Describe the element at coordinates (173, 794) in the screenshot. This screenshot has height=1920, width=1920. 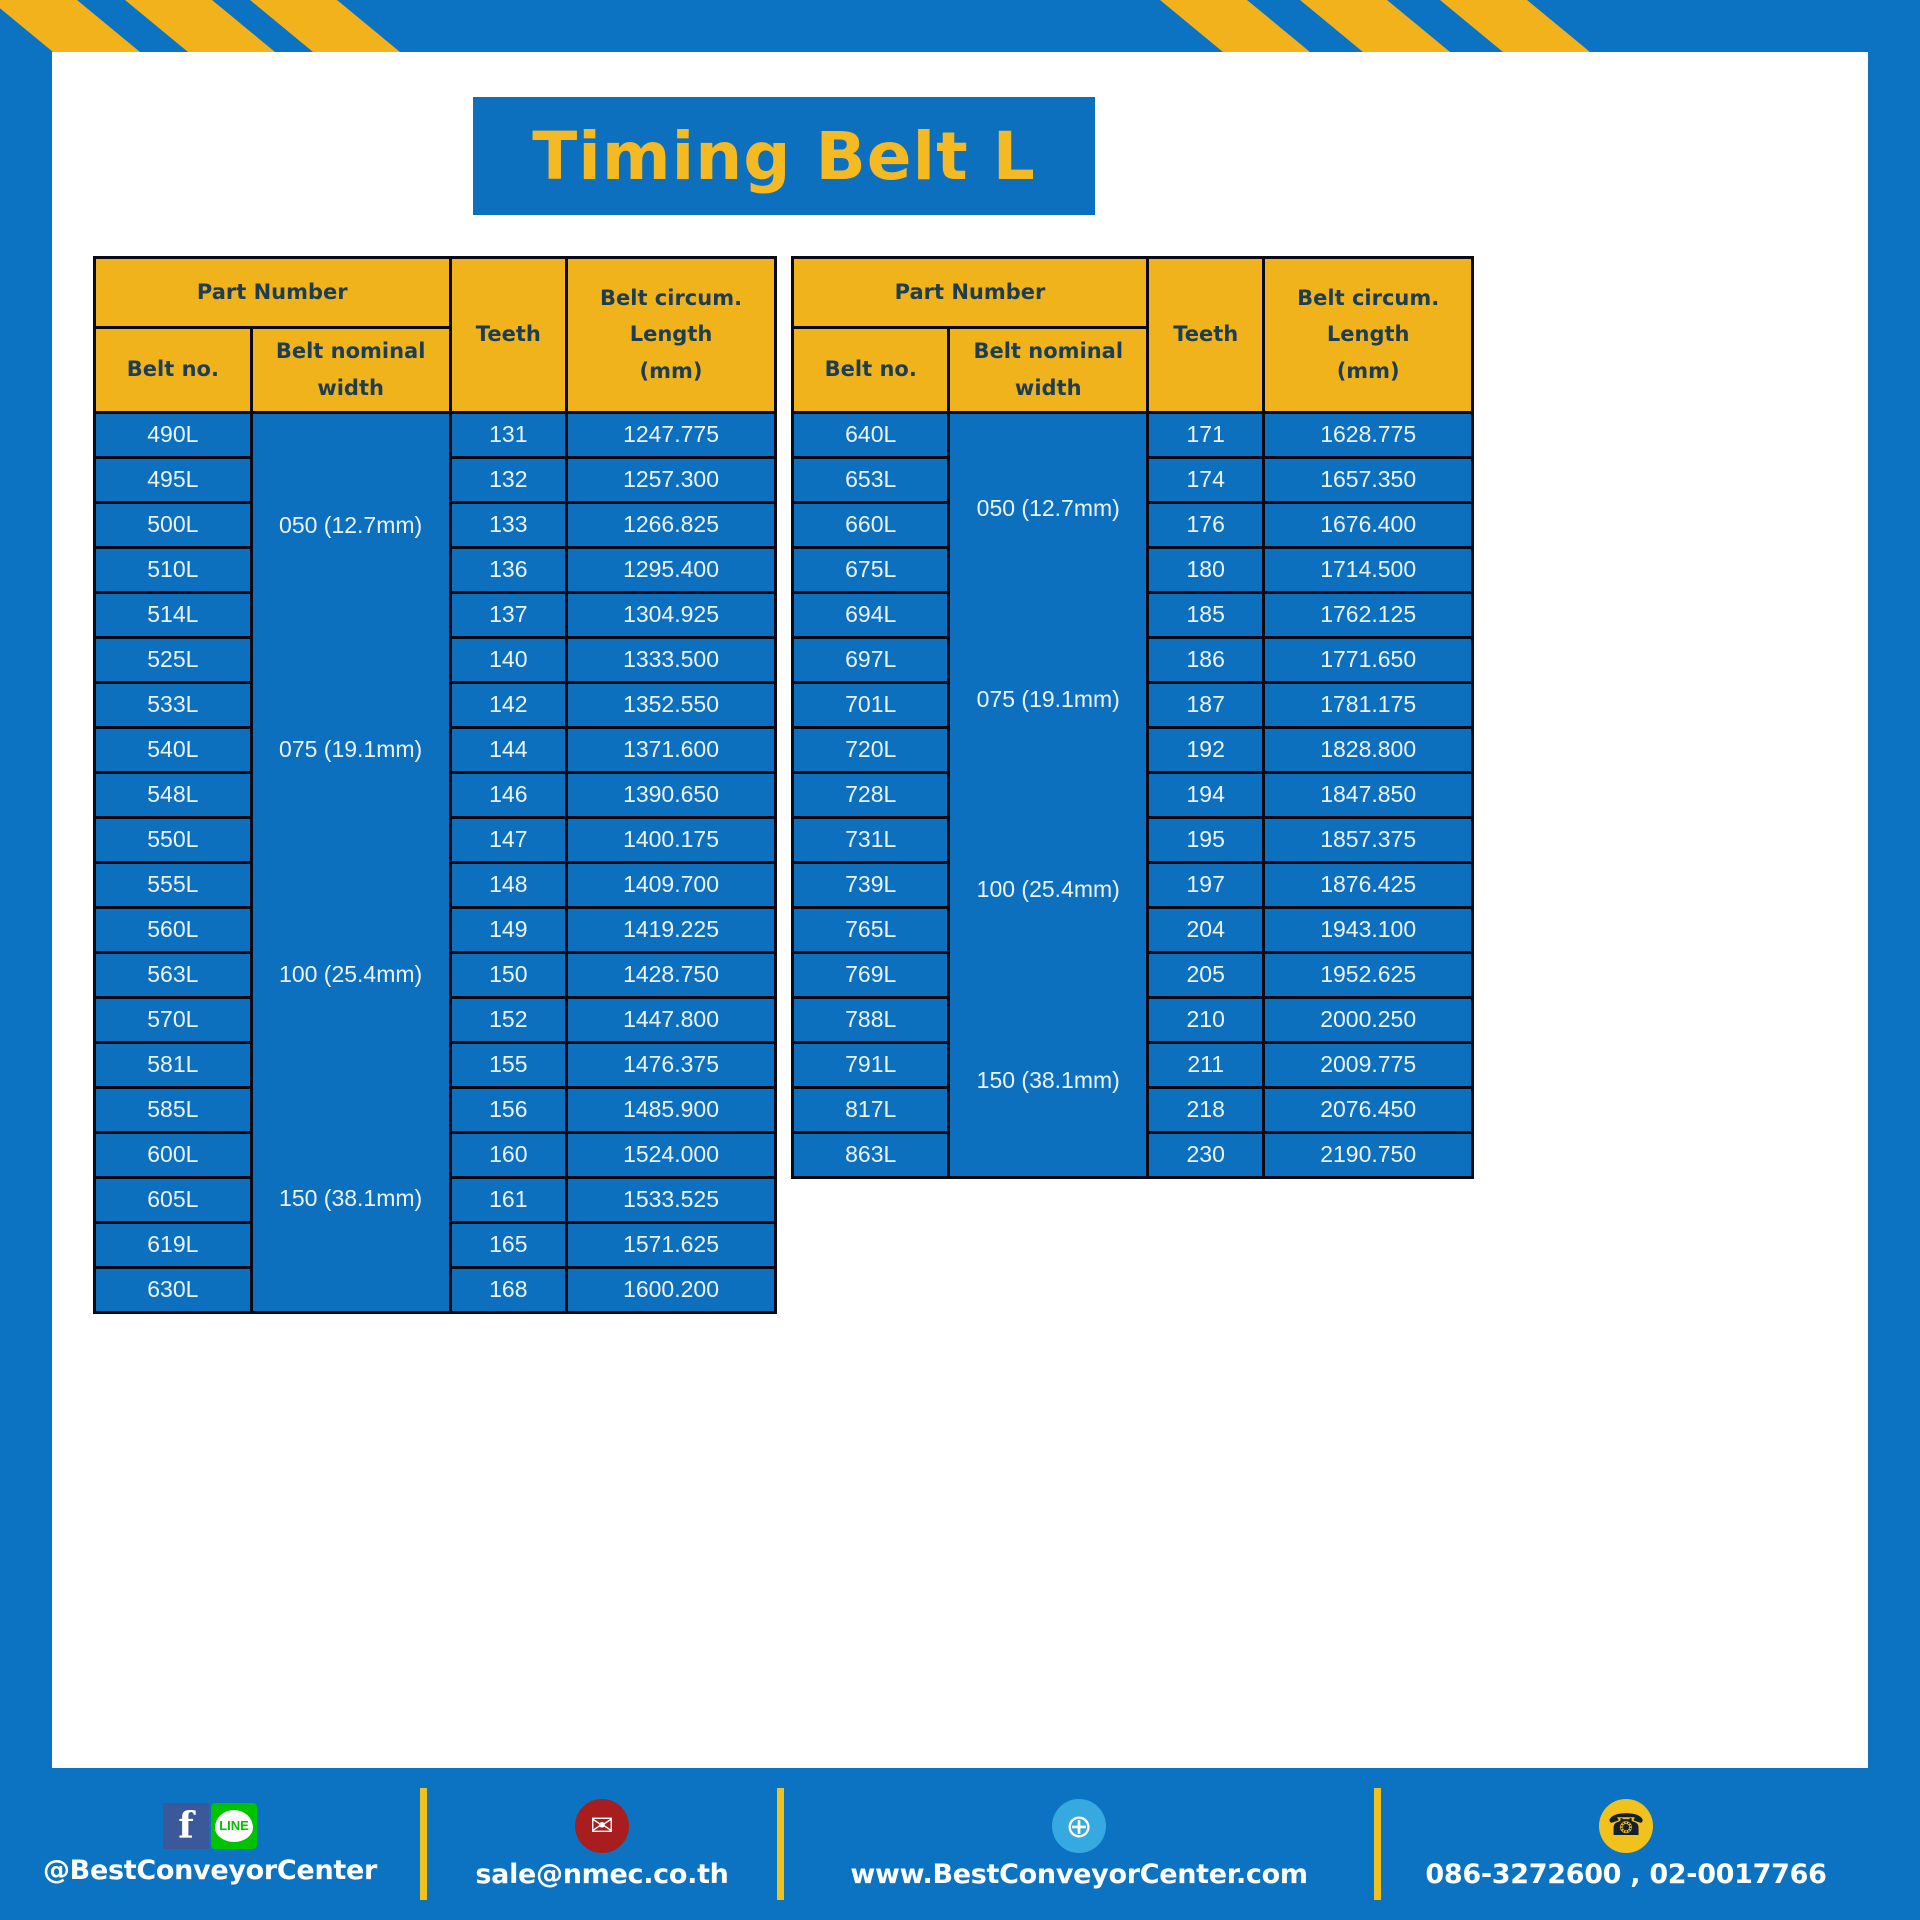
I see `cell-belt-no: 548L` at that location.